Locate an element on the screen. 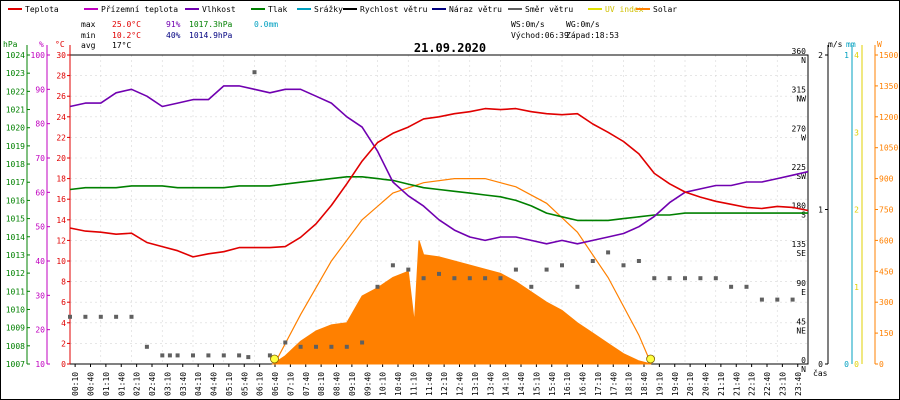  temperature-tick-label: 6 is located at coordinates (63, 302).